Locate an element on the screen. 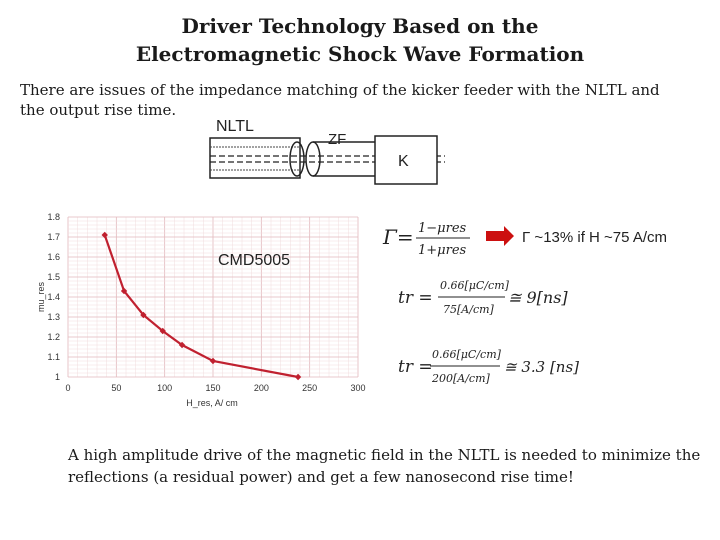 The image size is (720, 540). x-tick-label: 250 is located at coordinates (309, 388).